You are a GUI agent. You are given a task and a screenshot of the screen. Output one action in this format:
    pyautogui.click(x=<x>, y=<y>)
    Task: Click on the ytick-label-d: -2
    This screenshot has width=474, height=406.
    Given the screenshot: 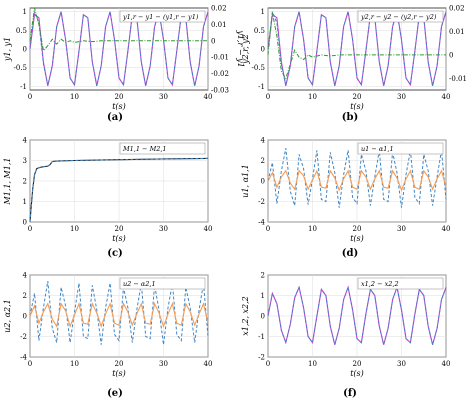 What is the action you would take?
    pyautogui.click(x=261, y=202)
    